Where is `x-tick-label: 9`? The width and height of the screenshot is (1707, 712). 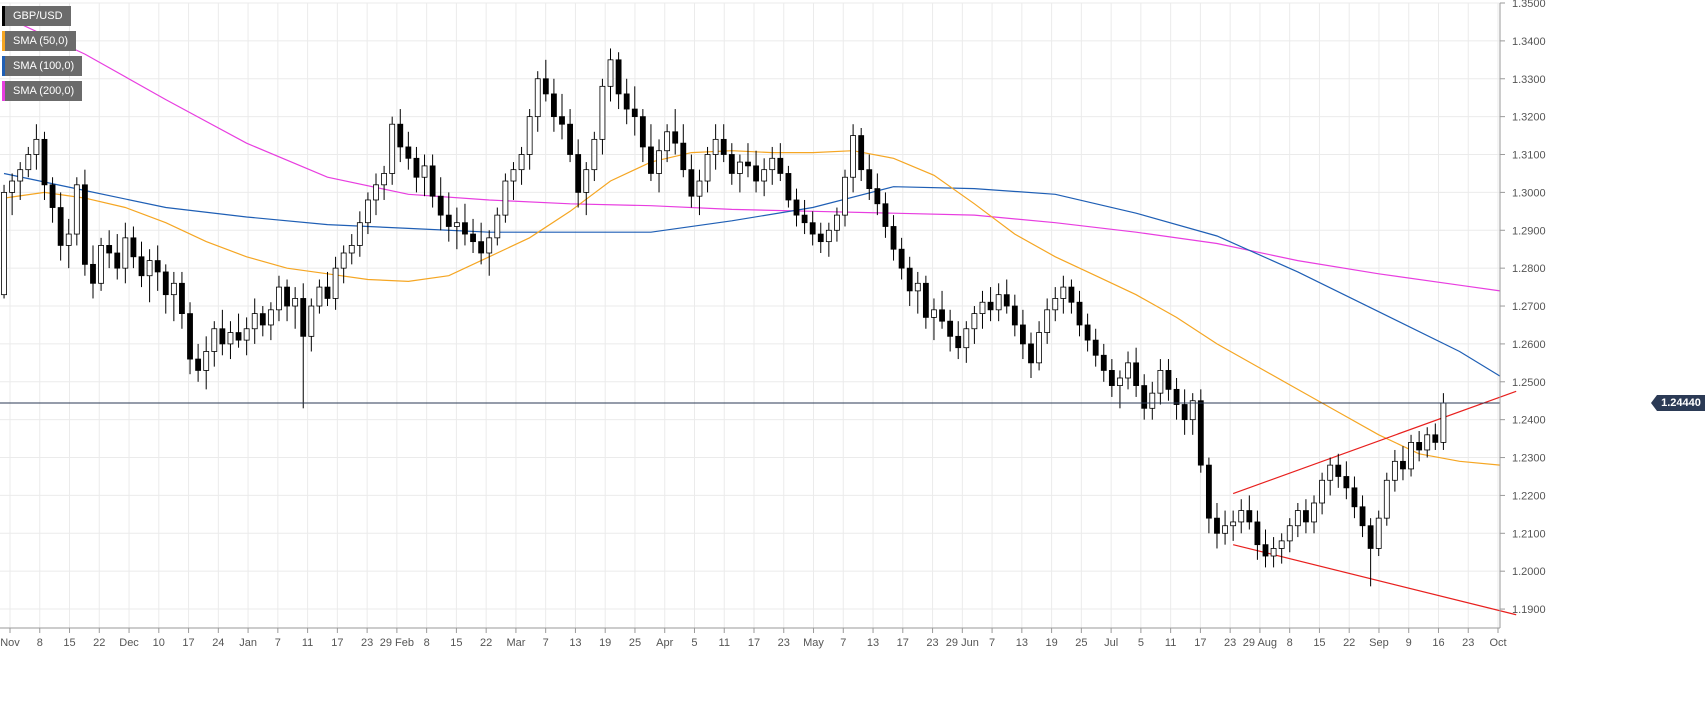
x-tick-label: 9 is located at coordinates (1409, 643).